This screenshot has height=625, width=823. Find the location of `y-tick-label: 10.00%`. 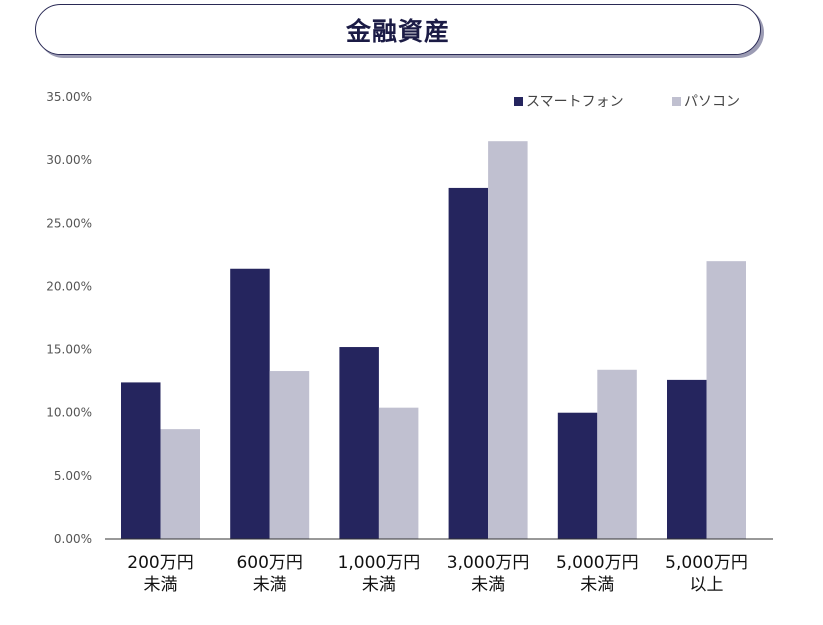

y-tick-label: 10.00% is located at coordinates (69, 413).